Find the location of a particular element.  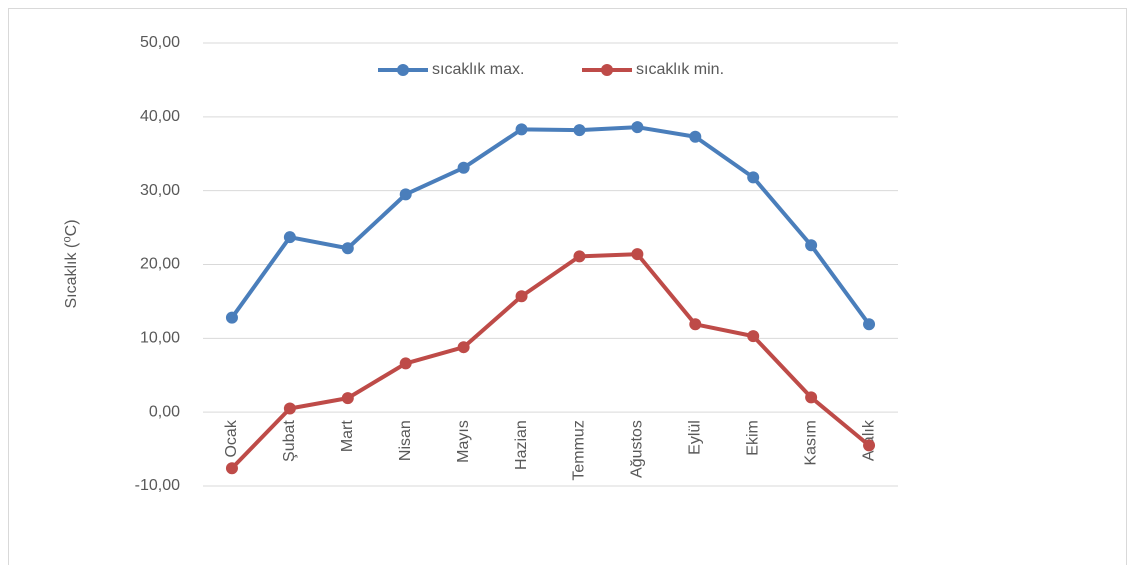

y-tick-label: -10,00 is located at coordinates (157, 485).